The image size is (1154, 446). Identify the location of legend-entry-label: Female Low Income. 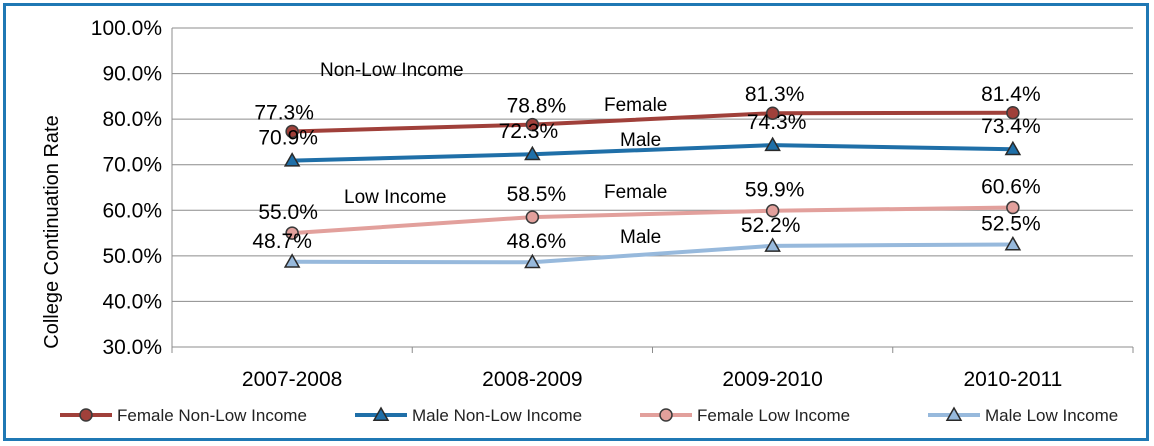
(773, 415).